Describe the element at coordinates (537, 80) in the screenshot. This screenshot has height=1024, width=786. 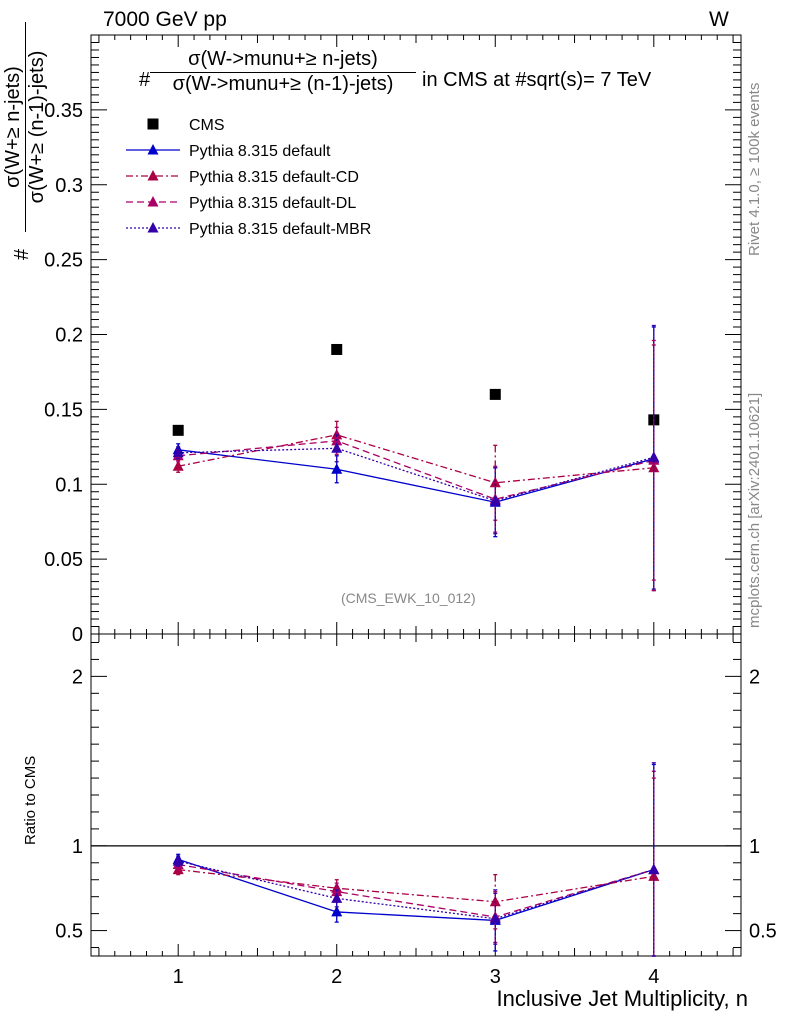
I see `title-suffix: in CMS at #sqrt(s)= 7 TeV` at that location.